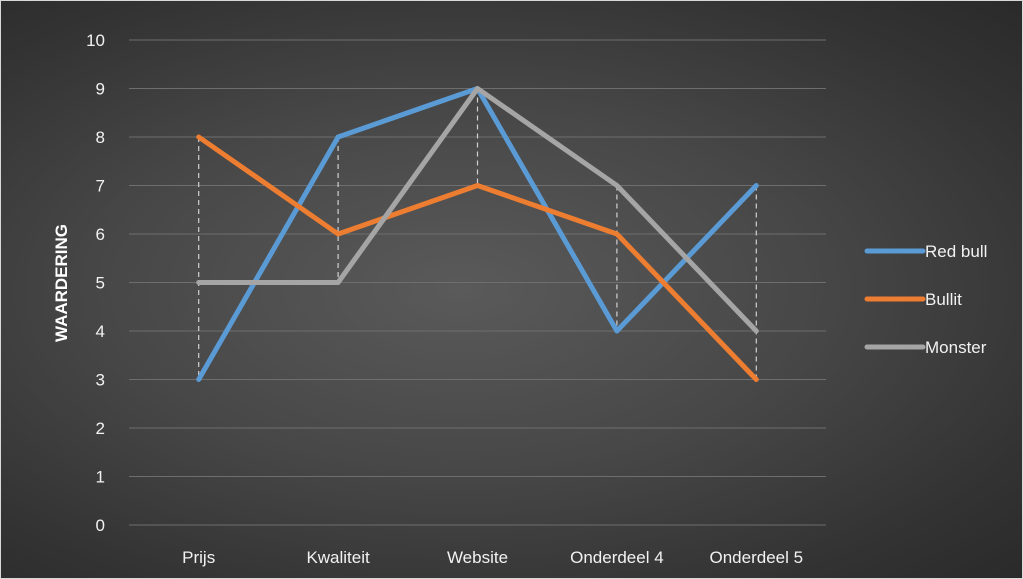 Image resolution: width=1023 pixels, height=579 pixels. I want to click on x-tick-label: Prijs, so click(198, 557).